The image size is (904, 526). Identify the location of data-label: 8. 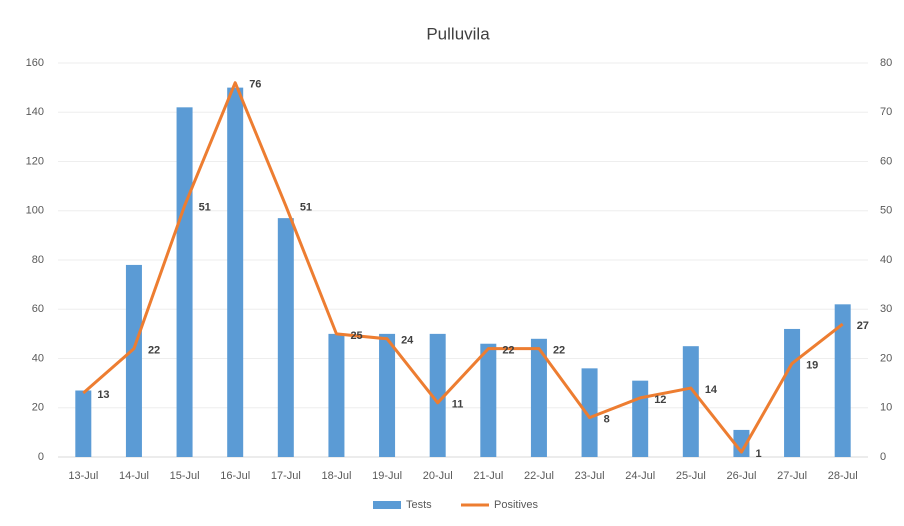
(607, 420).